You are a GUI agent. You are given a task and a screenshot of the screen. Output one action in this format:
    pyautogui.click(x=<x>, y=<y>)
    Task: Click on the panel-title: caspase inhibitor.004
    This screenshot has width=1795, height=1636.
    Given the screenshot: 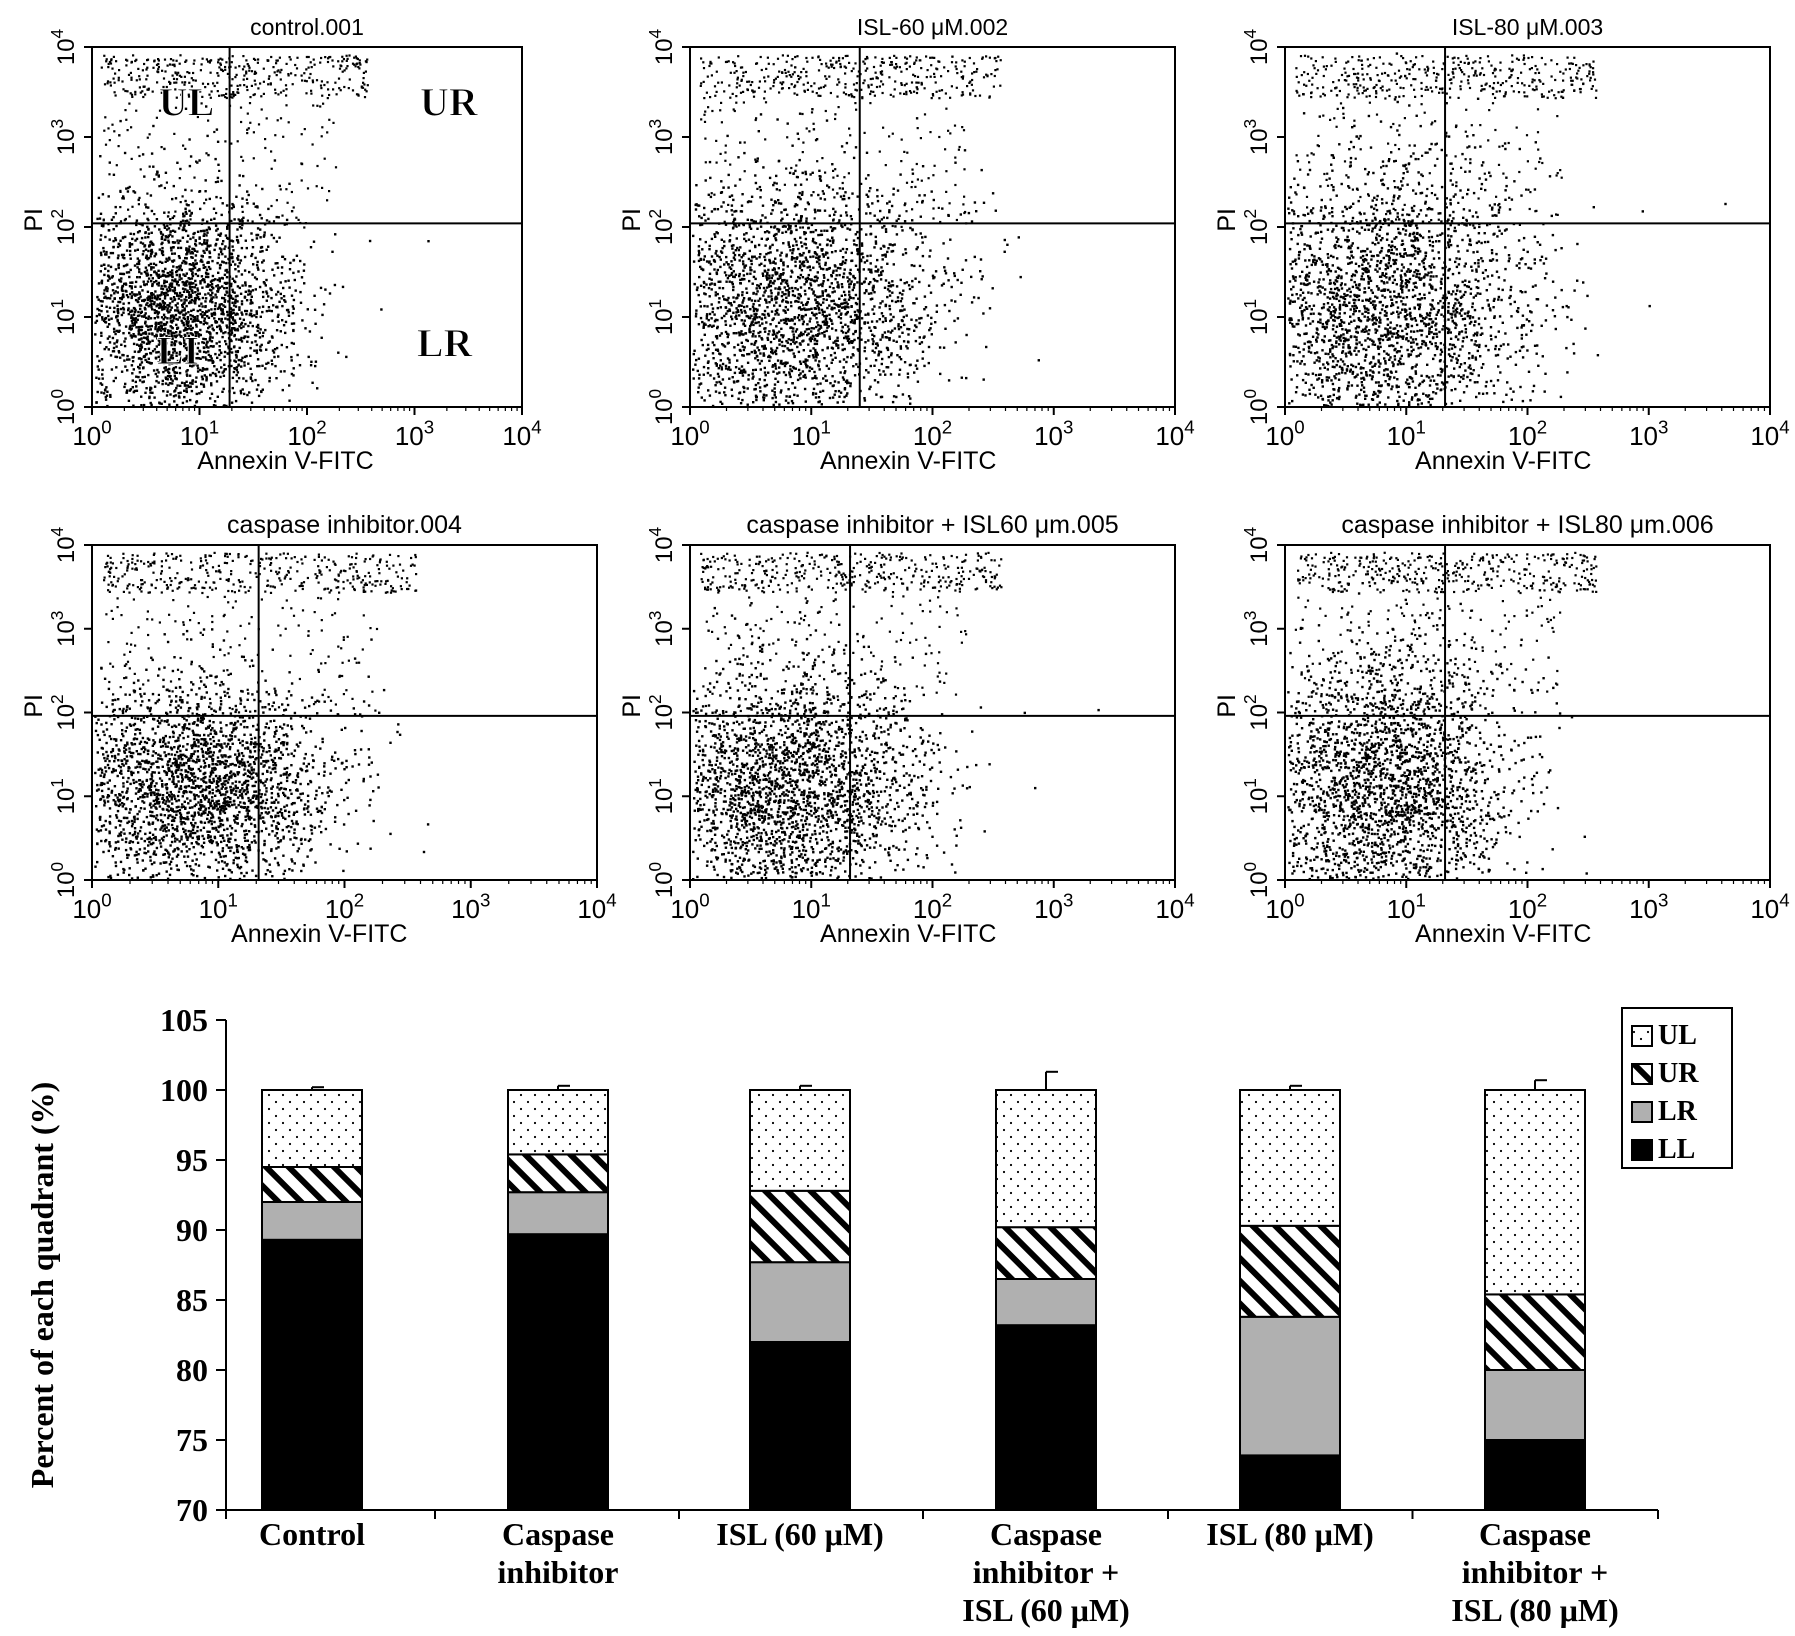 What is the action you would take?
    pyautogui.click(x=344, y=525)
    